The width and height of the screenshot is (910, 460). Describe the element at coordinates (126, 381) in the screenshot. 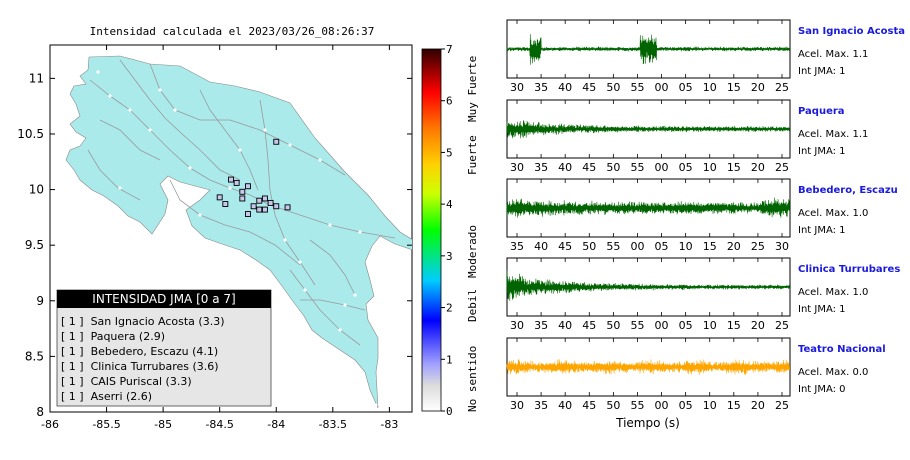

I see `legend-item: [ 1 ] CAIS Puriscal (3.3)` at that location.